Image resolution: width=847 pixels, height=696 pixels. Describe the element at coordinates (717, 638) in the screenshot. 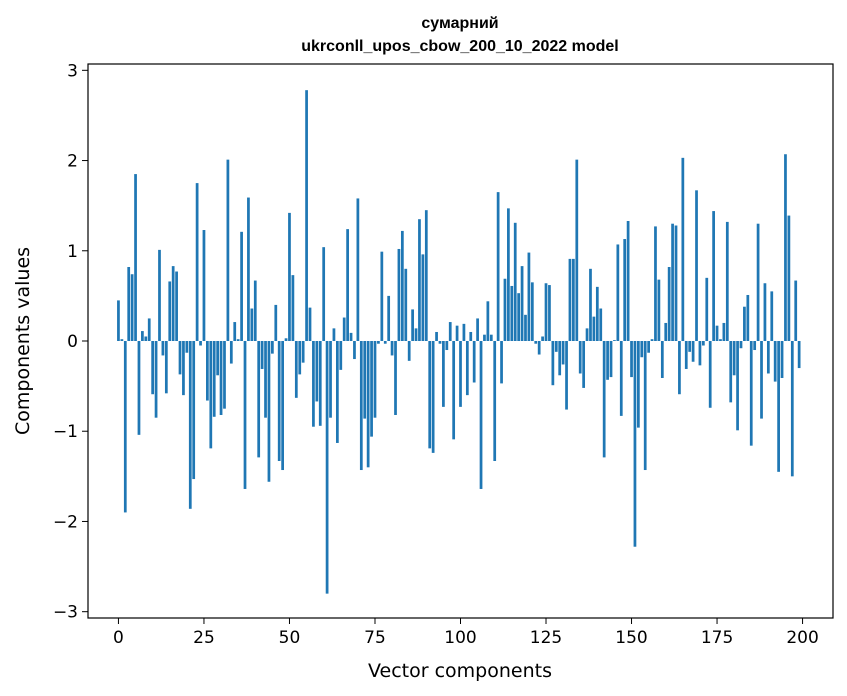

I see `x-tick-label-7: 175` at that location.